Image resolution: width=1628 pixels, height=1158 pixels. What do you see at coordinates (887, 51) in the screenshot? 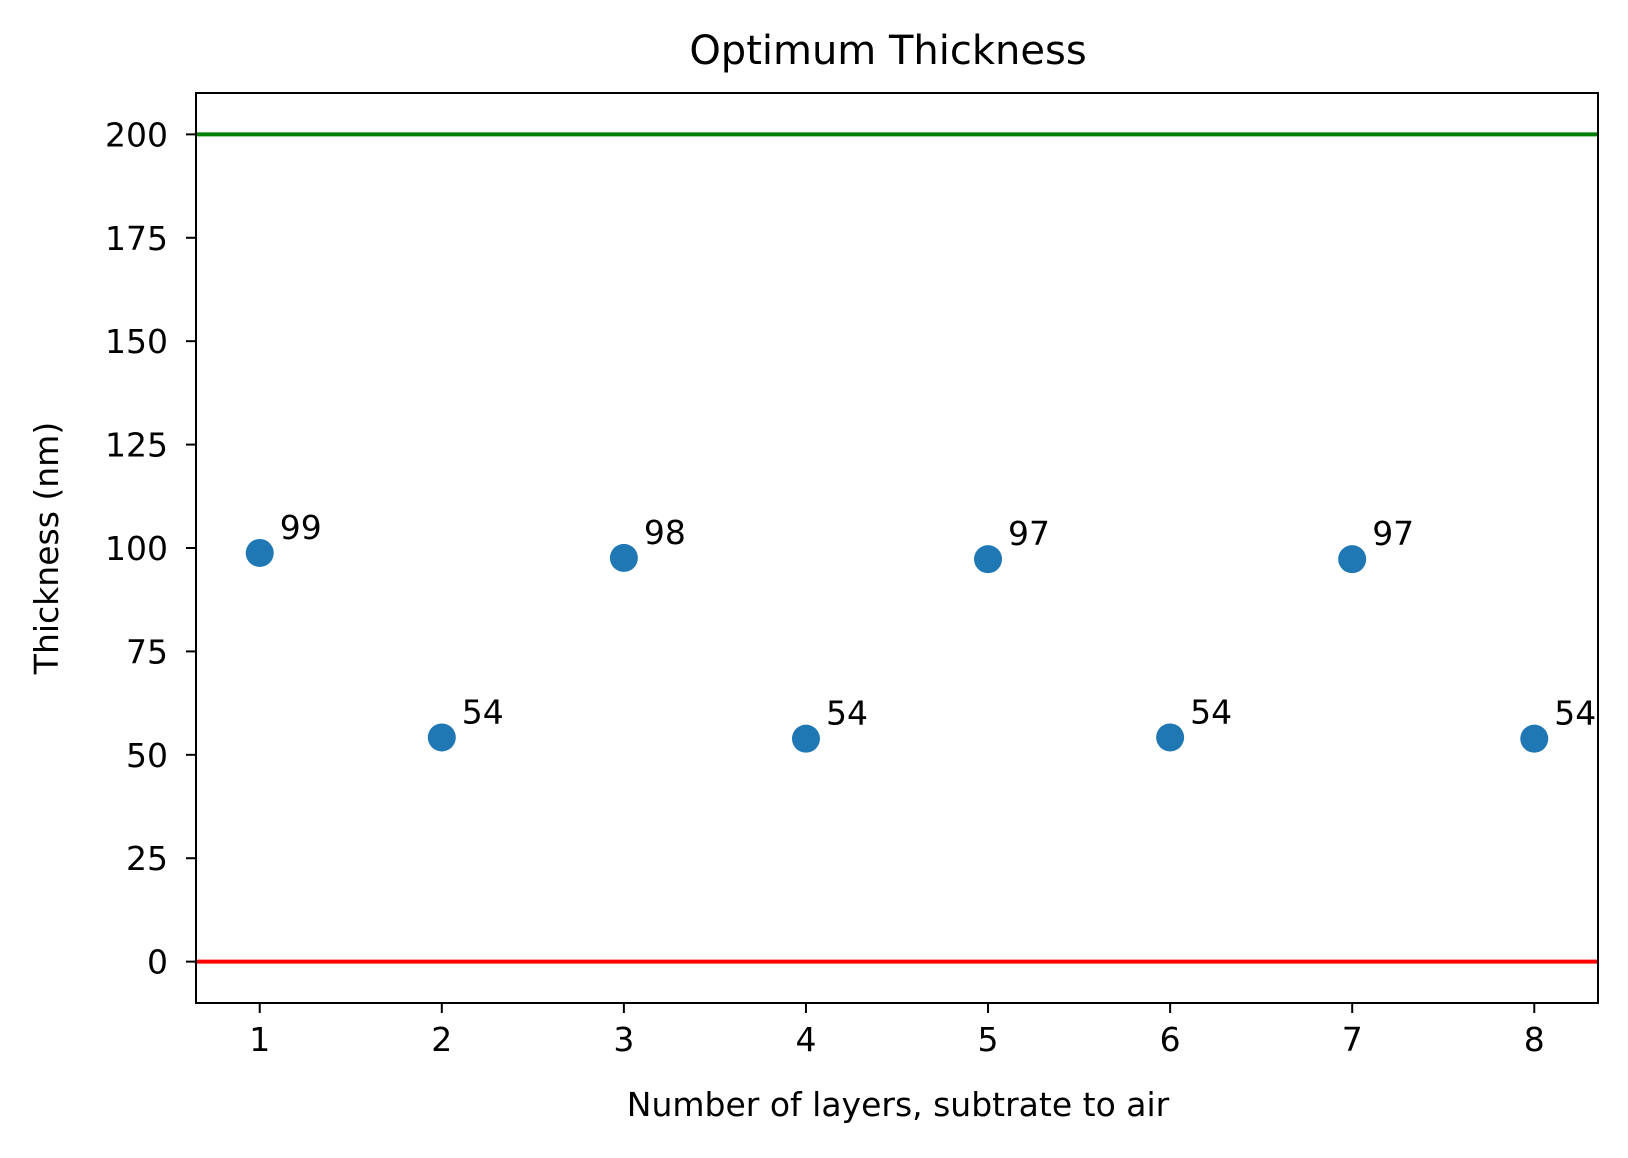
I see `chart-title: Optimum Thickness` at bounding box center [887, 51].